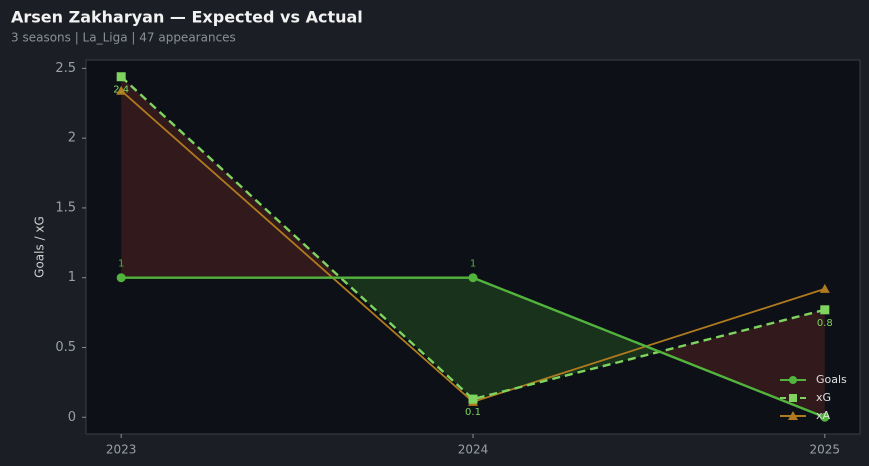 This screenshot has height=466, width=869. I want to click on x-tick-label: 2024, so click(473, 450).